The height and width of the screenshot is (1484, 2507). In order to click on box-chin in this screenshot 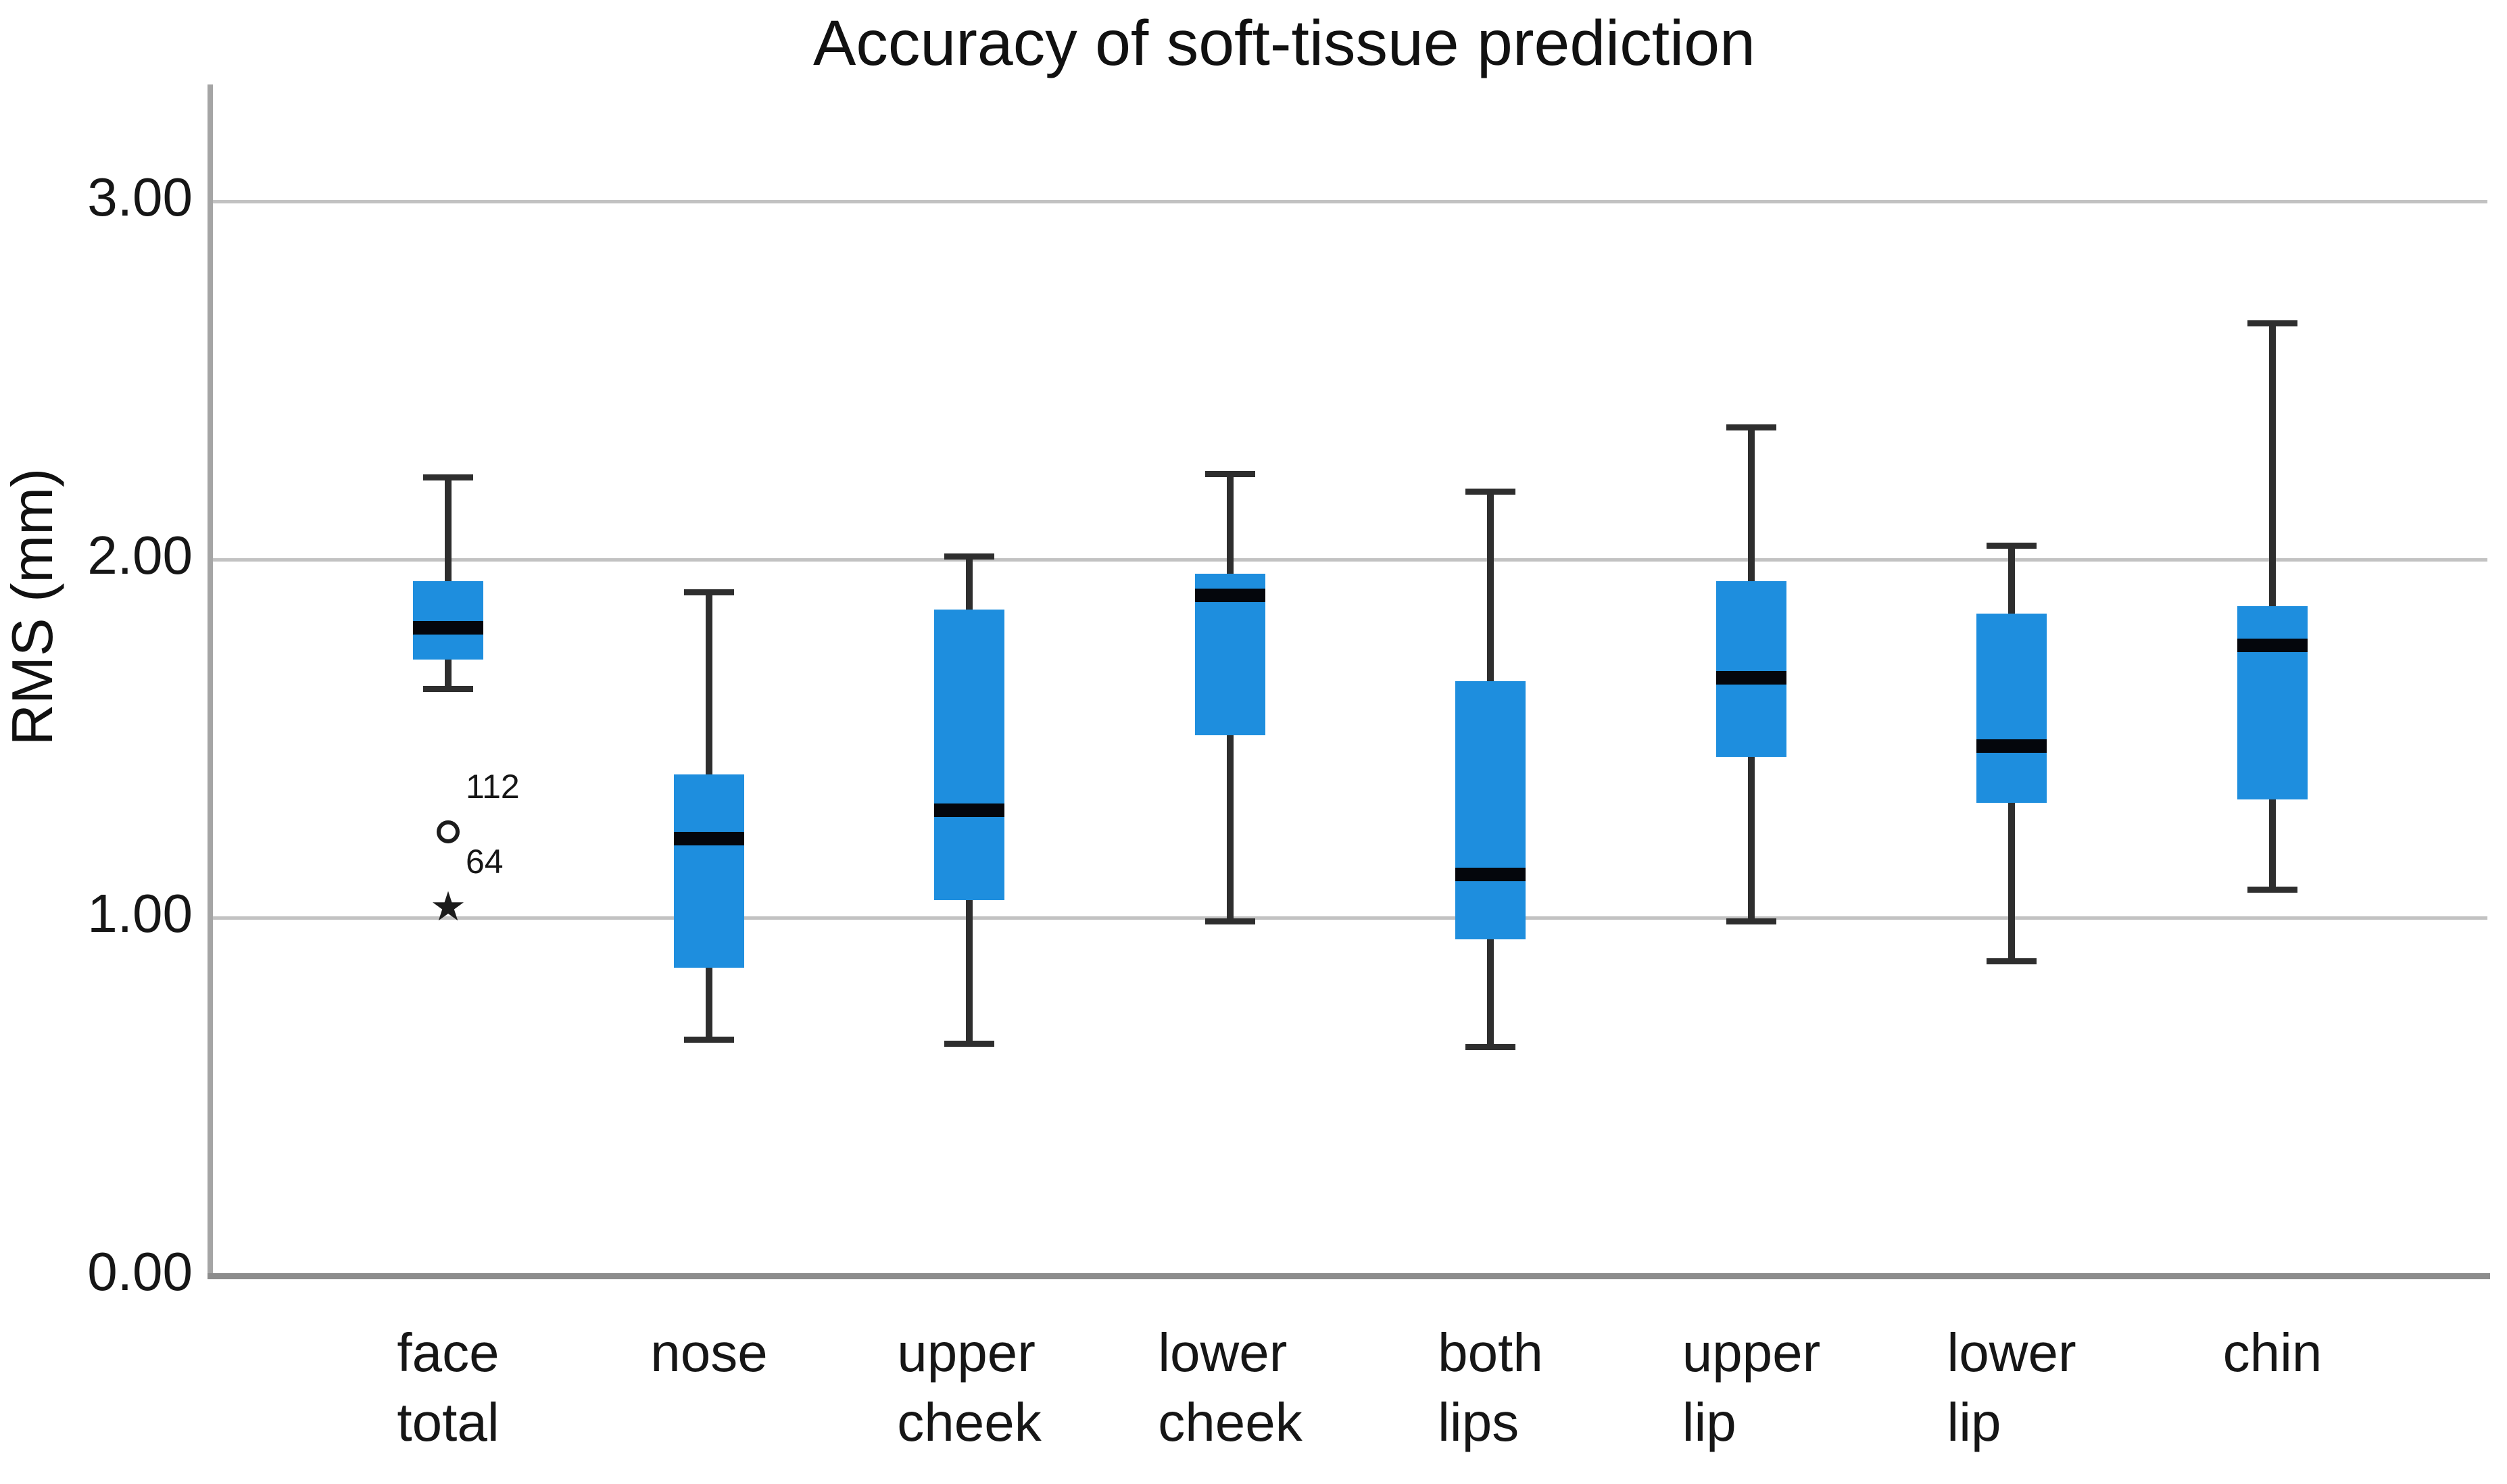, I will do `click(2272, 703)`.